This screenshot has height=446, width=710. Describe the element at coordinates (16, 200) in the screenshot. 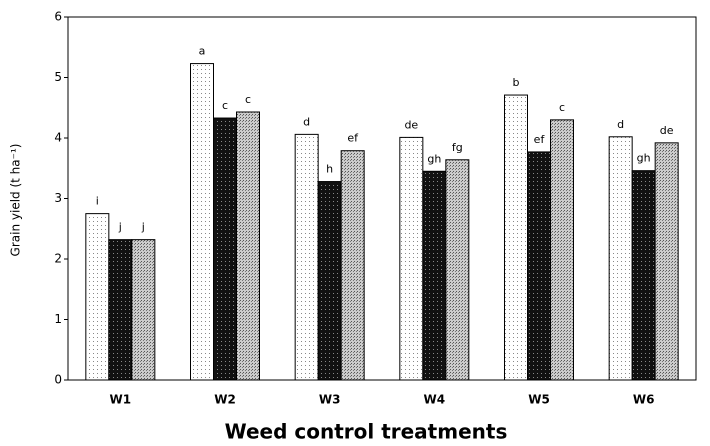

I see `y-axis-title: Grain yield (t ha⁻¹)` at that location.